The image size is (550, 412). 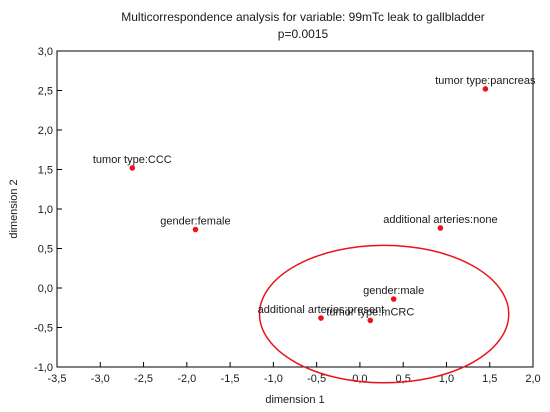 I want to click on x-tick-label: -2,5, so click(x=143, y=379).